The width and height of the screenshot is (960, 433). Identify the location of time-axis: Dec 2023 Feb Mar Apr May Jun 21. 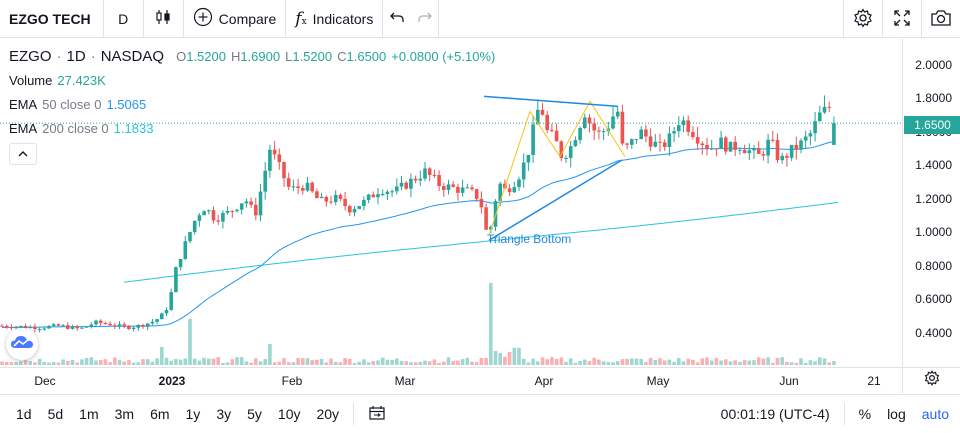
(451, 380).